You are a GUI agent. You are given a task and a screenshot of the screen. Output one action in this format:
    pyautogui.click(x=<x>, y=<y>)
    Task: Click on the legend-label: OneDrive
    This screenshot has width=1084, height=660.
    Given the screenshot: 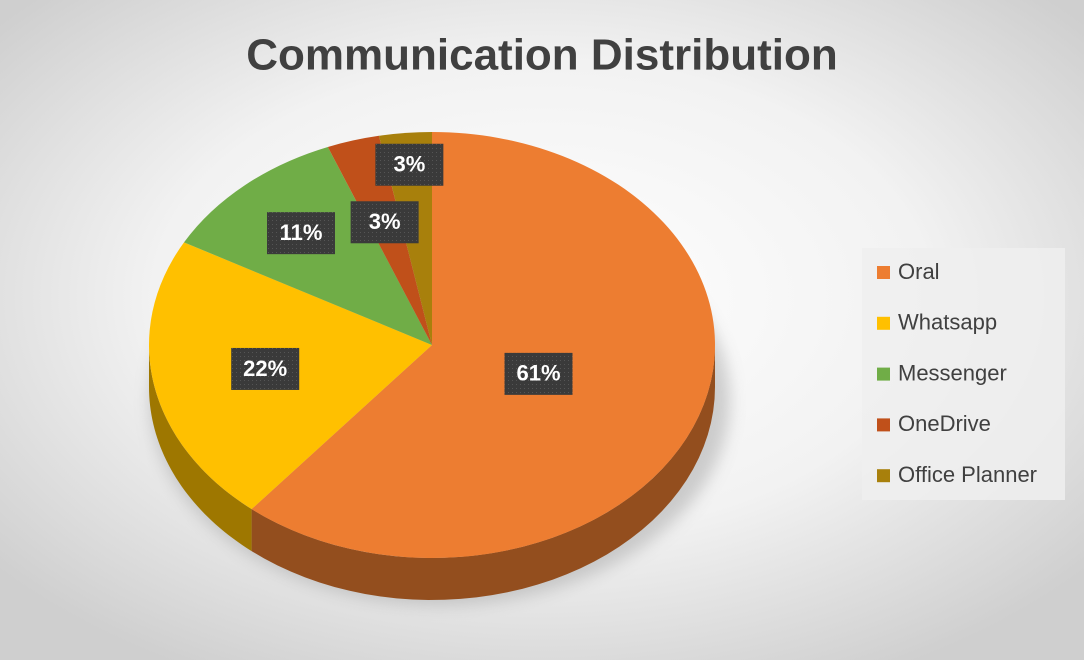 What is the action you would take?
    pyautogui.click(x=944, y=423)
    